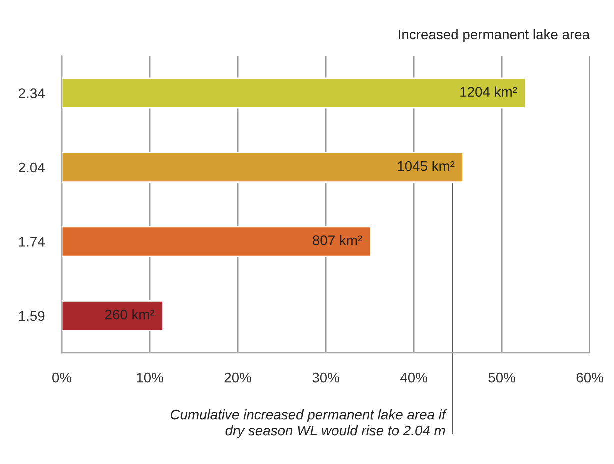  I want to click on annotation: 807 km², so click(337, 240).